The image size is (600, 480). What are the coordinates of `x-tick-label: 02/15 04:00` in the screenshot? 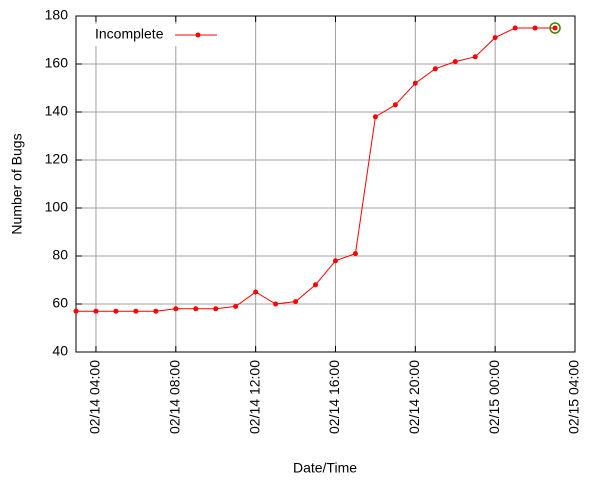 It's located at (574, 397).